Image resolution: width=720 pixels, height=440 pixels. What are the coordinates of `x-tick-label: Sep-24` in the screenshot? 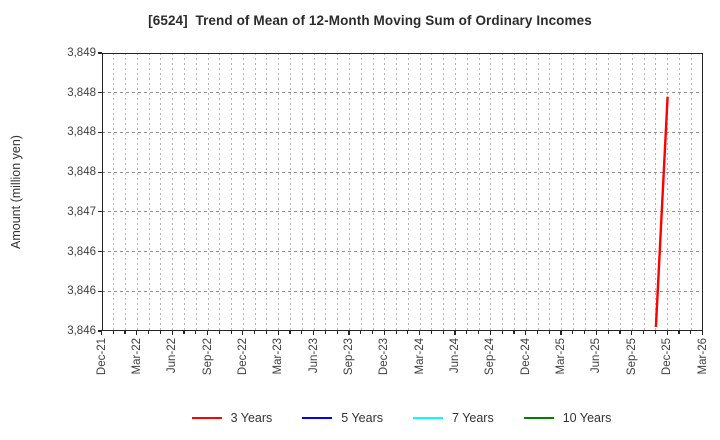 It's located at (490, 357).